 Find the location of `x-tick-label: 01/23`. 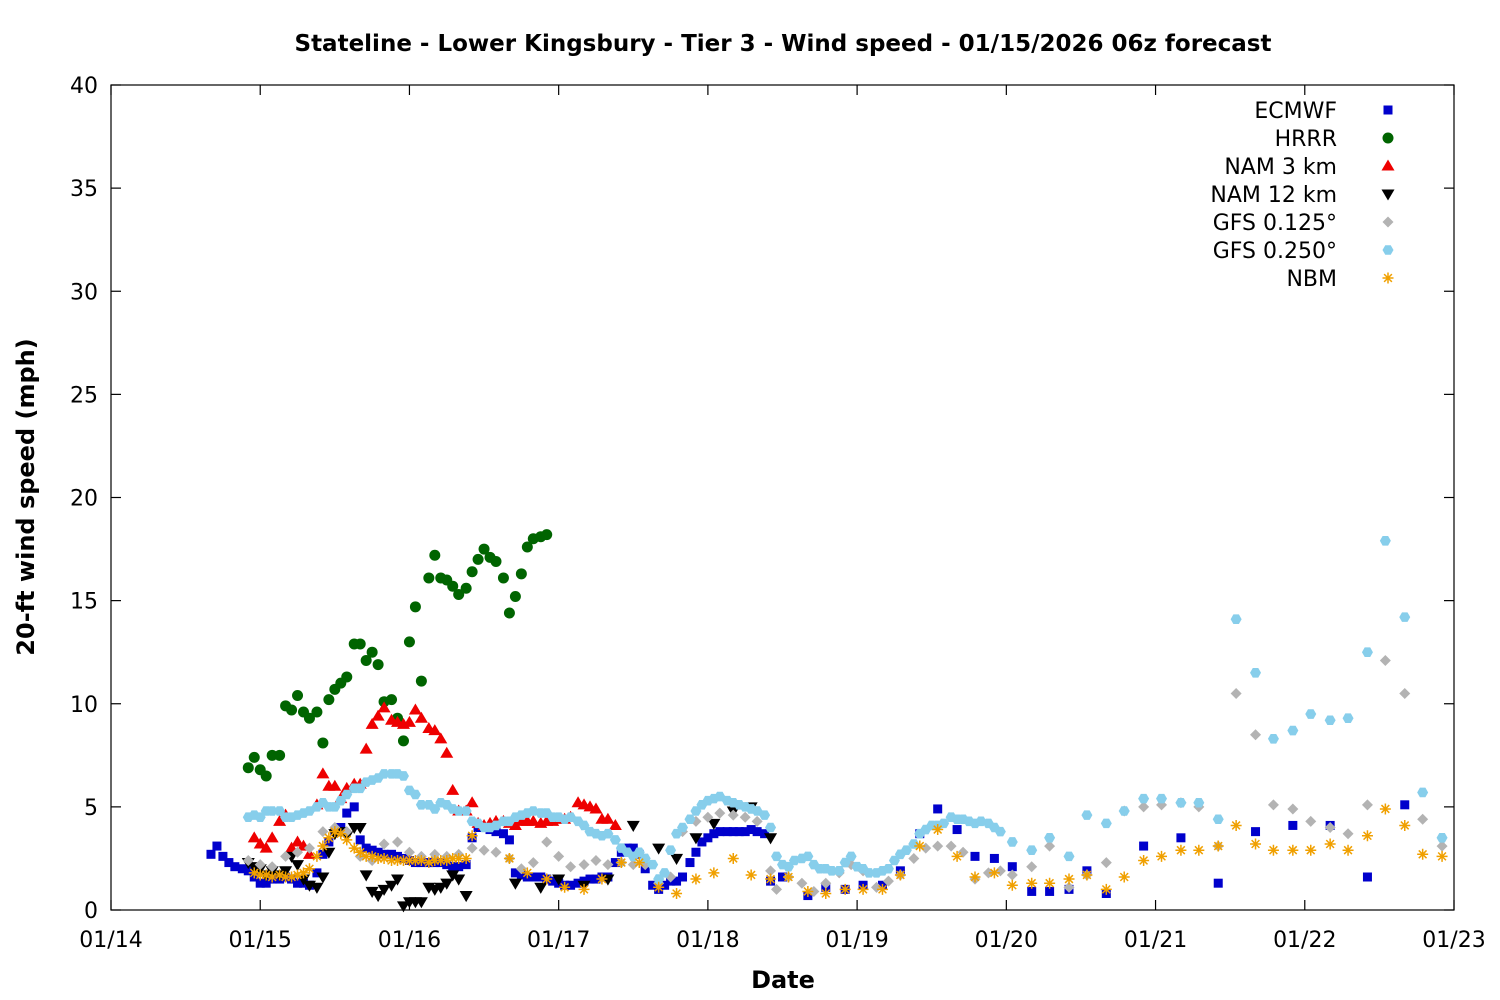

x-tick-label: 01/23 is located at coordinates (1453, 940).